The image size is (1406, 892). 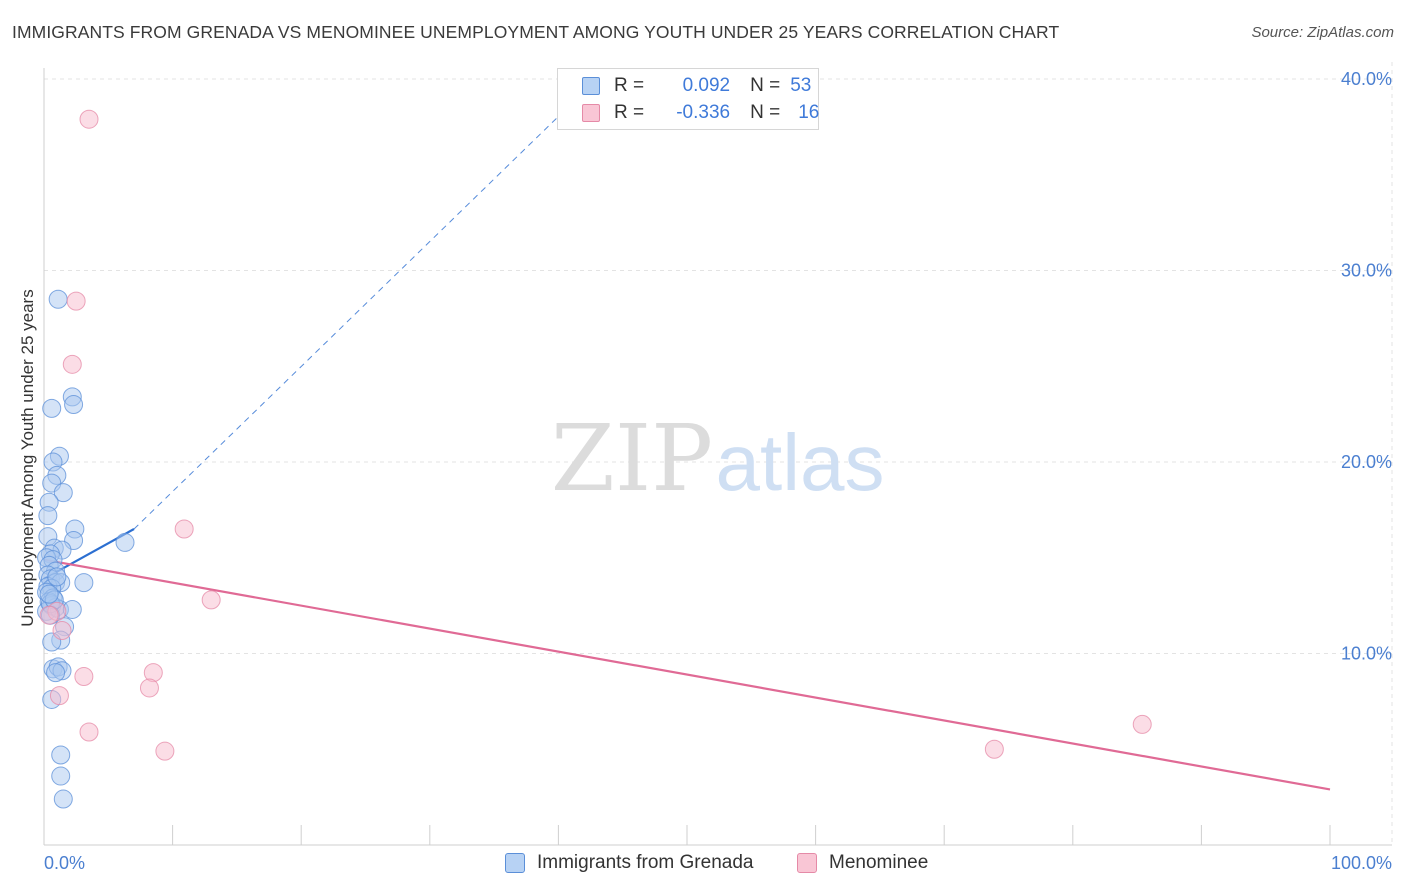 I want to click on x-tick-label: 0.0%, so click(x=64, y=863).